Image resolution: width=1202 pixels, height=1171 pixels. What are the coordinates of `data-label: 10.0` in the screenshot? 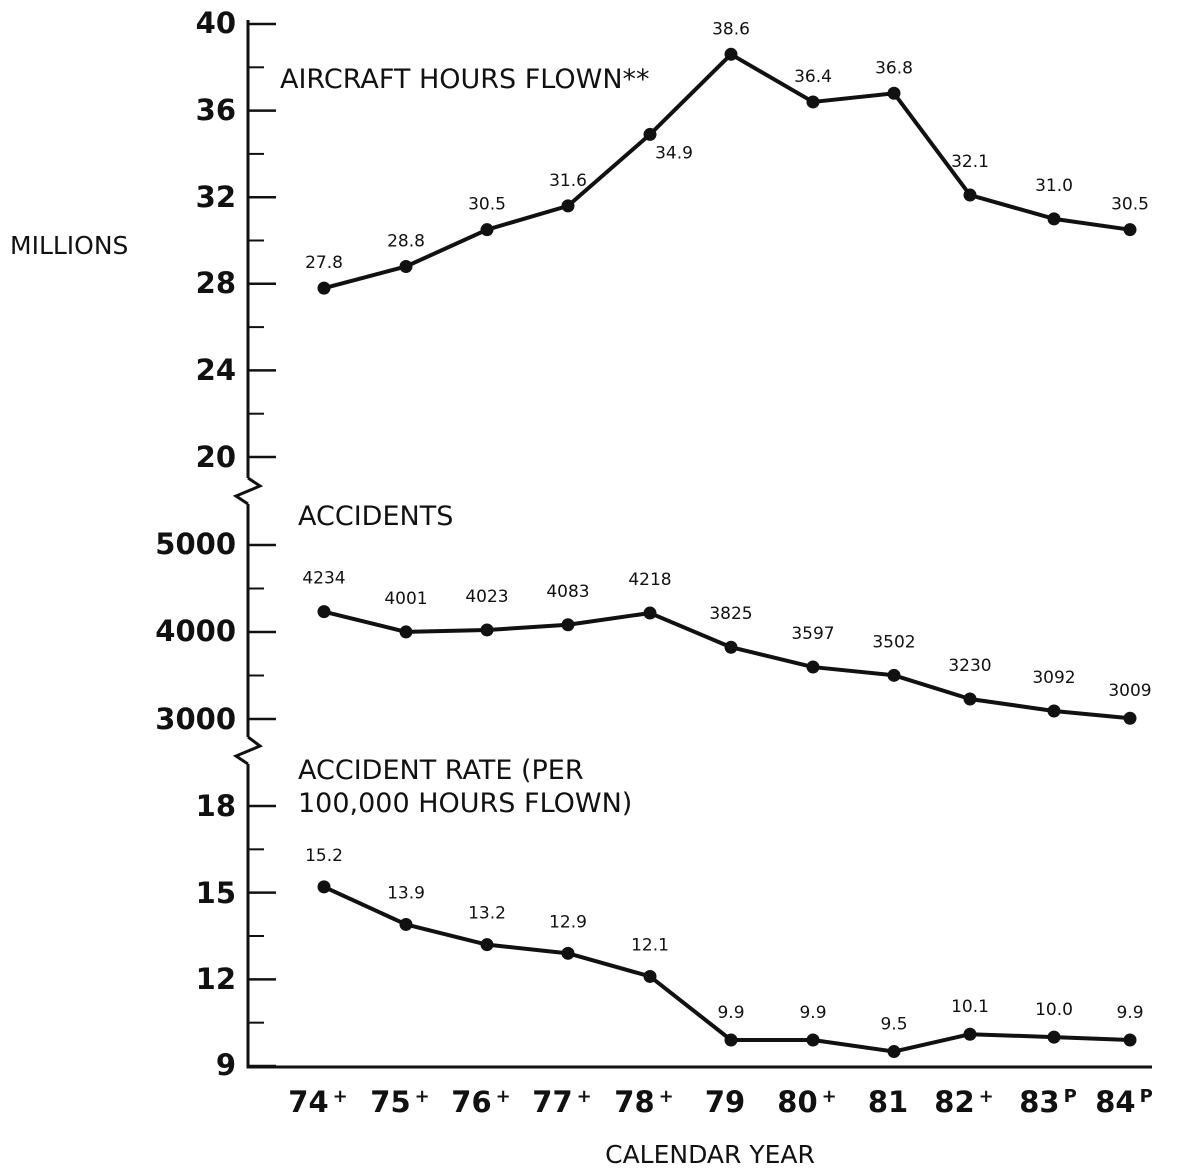 It's located at (1054, 1010).